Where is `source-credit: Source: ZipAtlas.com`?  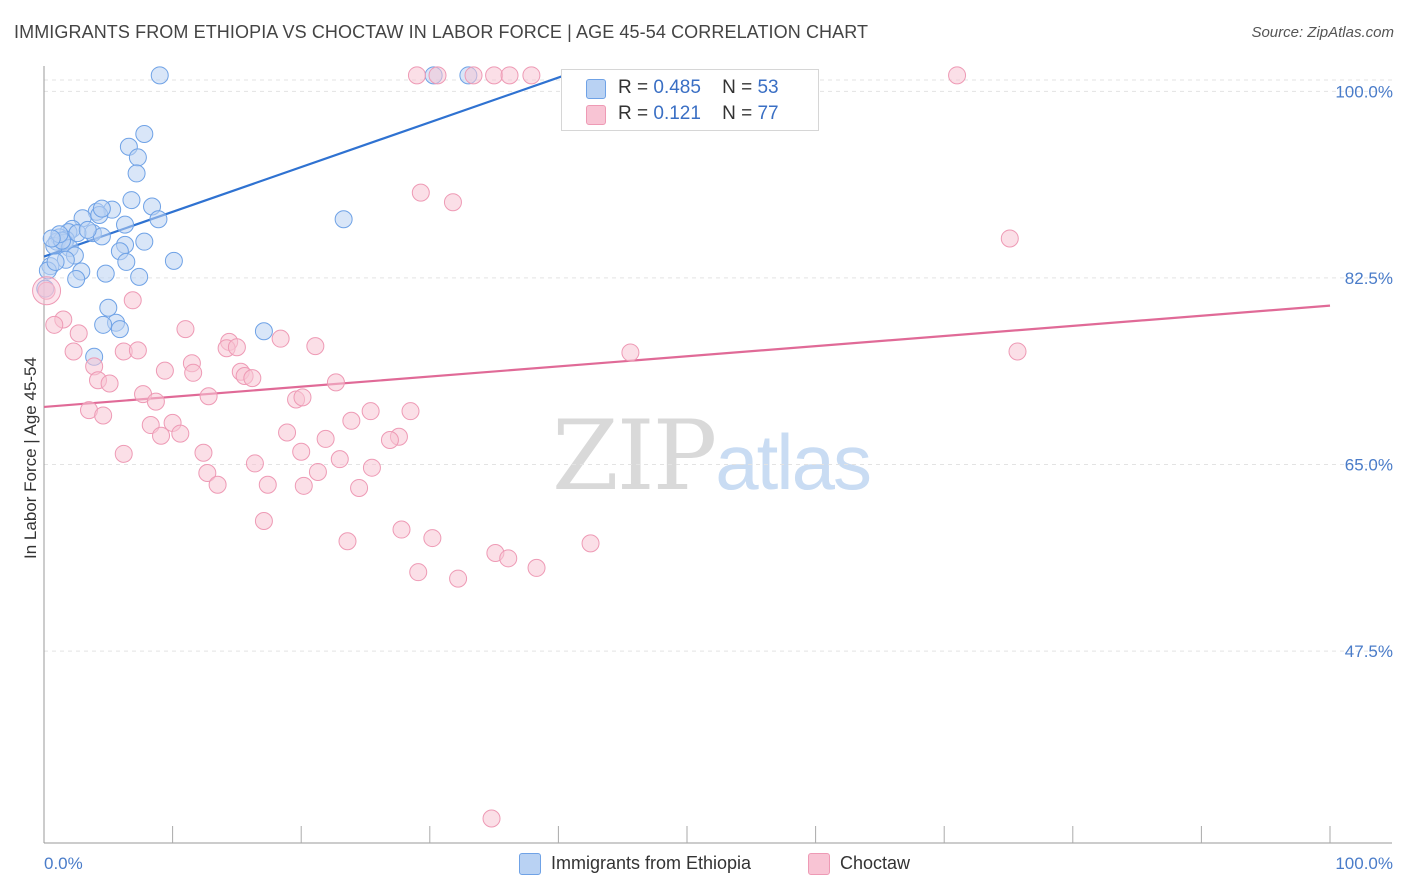
source-credit: Source: ZipAtlas.com is located at coordinates (1322, 32).